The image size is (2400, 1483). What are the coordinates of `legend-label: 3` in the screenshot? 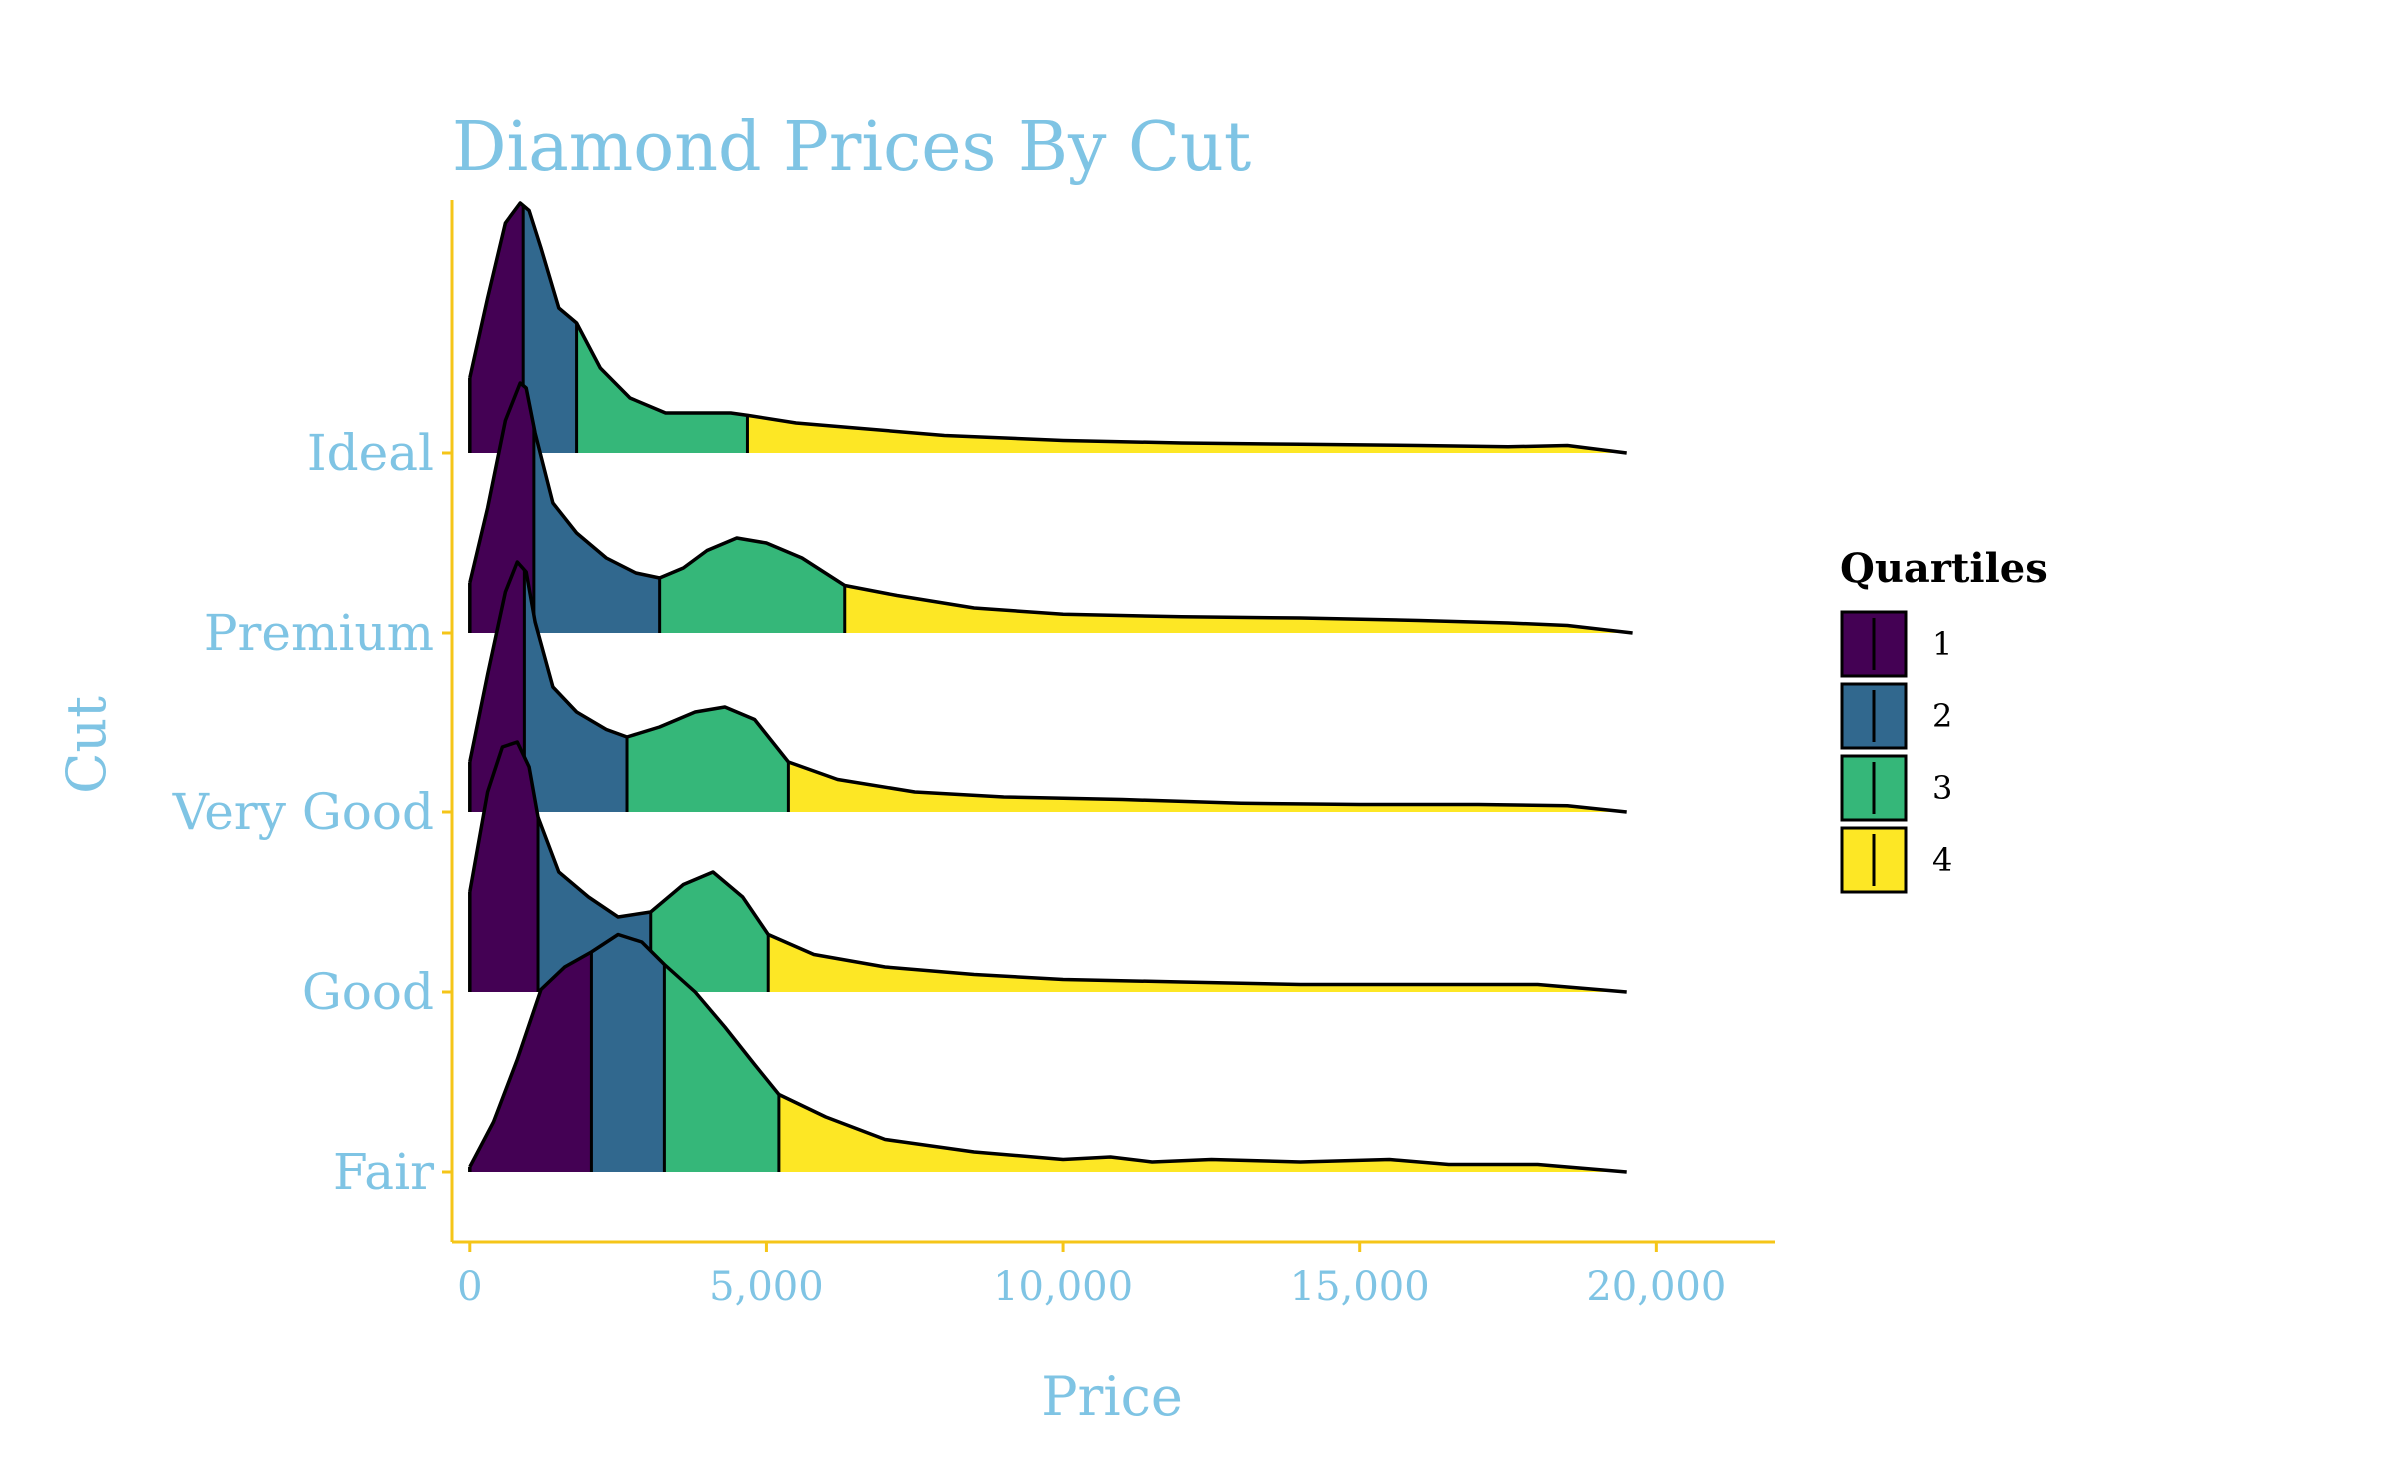 It's located at (1942, 788).